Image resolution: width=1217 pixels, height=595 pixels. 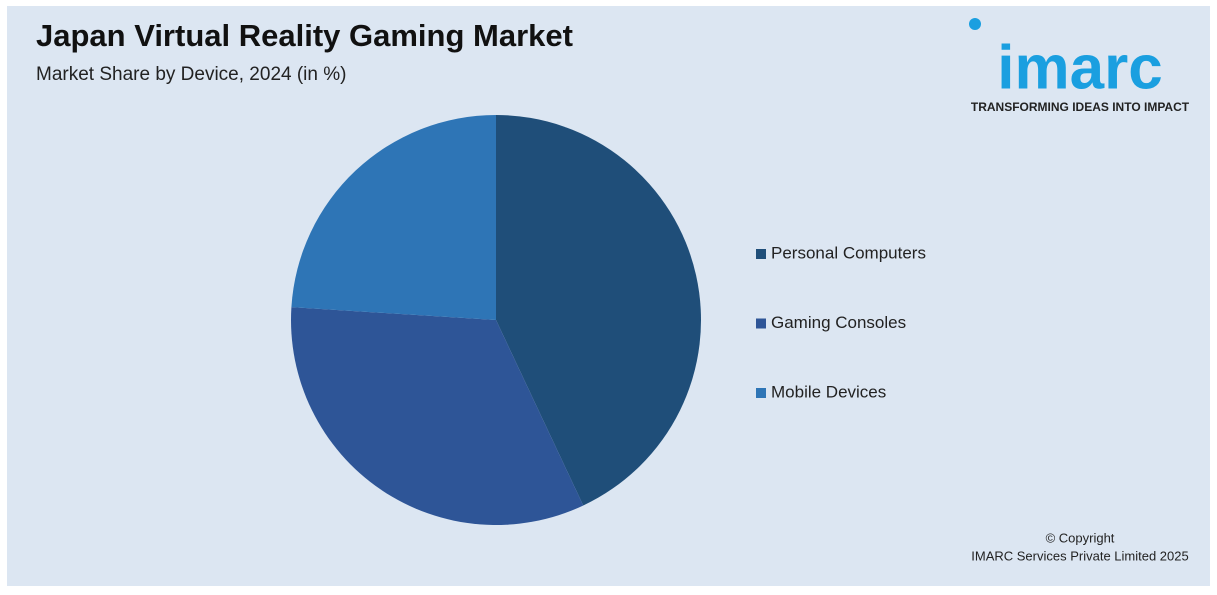 I want to click on chart-subtitle: Market Share by Device, 2024 (in %), so click(x=191, y=74).